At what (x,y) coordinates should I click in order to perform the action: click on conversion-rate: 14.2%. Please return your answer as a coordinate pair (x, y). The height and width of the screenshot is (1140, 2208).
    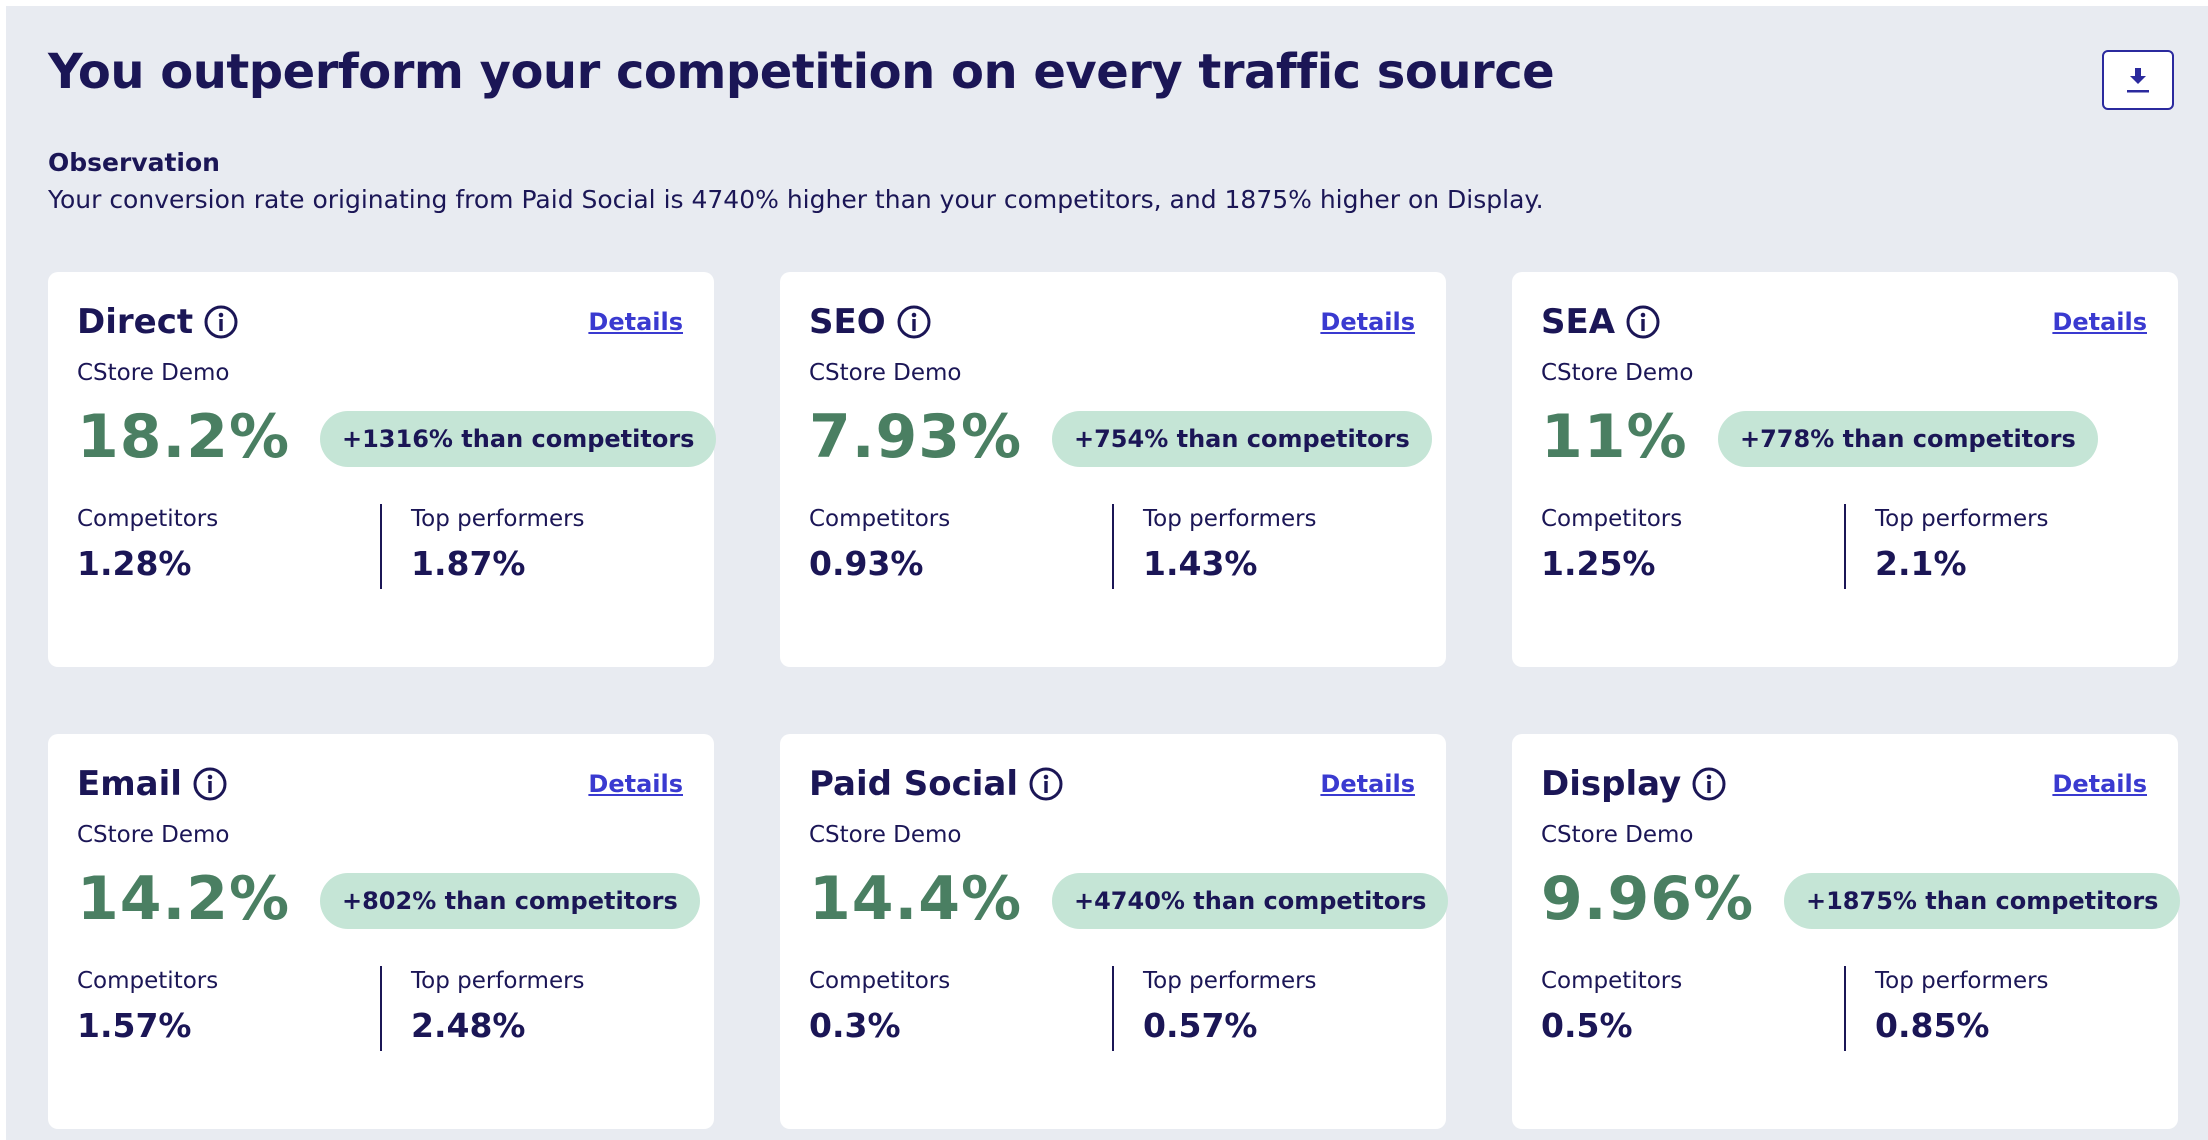
    Looking at the image, I should click on (184, 899).